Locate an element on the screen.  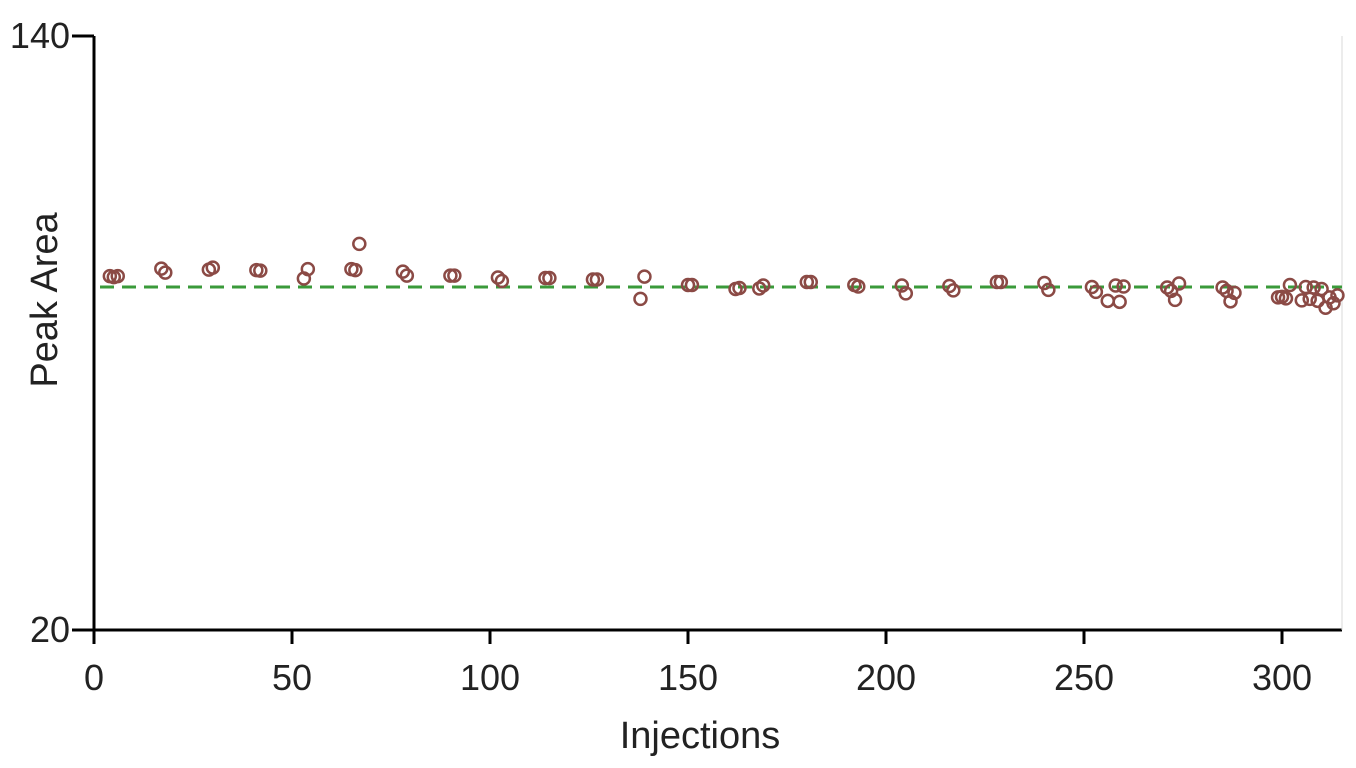
x-axis-label: Injections is located at coordinates (700, 736).